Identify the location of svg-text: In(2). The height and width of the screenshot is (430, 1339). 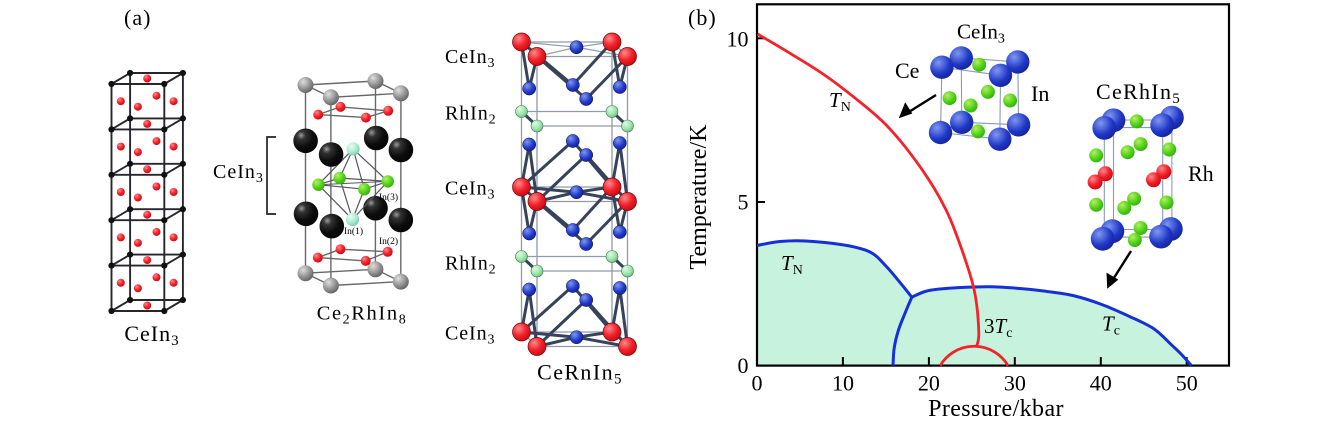
(388, 241).